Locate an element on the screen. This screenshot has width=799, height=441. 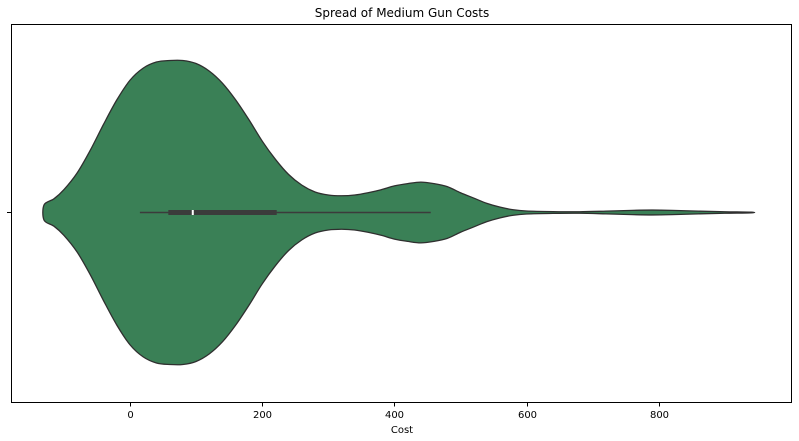
x-tick-label-400: 400 is located at coordinates (394, 415).